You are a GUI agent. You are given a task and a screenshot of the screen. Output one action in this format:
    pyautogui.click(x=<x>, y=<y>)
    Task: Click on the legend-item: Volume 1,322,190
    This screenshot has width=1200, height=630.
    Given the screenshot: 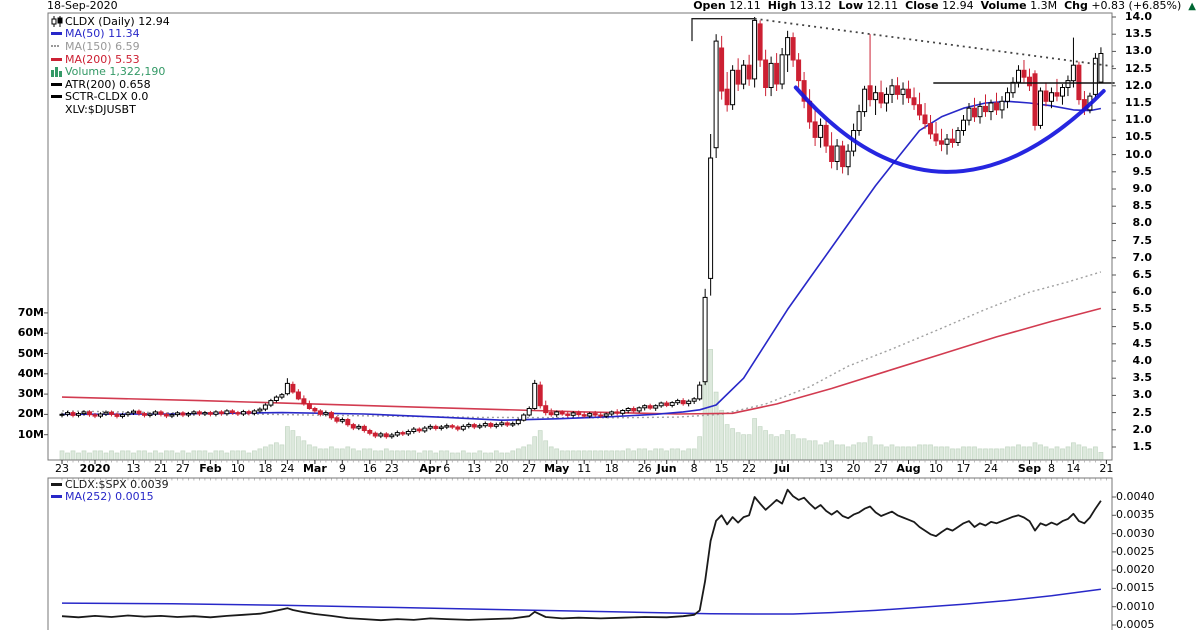 What is the action you would take?
    pyautogui.click(x=110, y=71)
    